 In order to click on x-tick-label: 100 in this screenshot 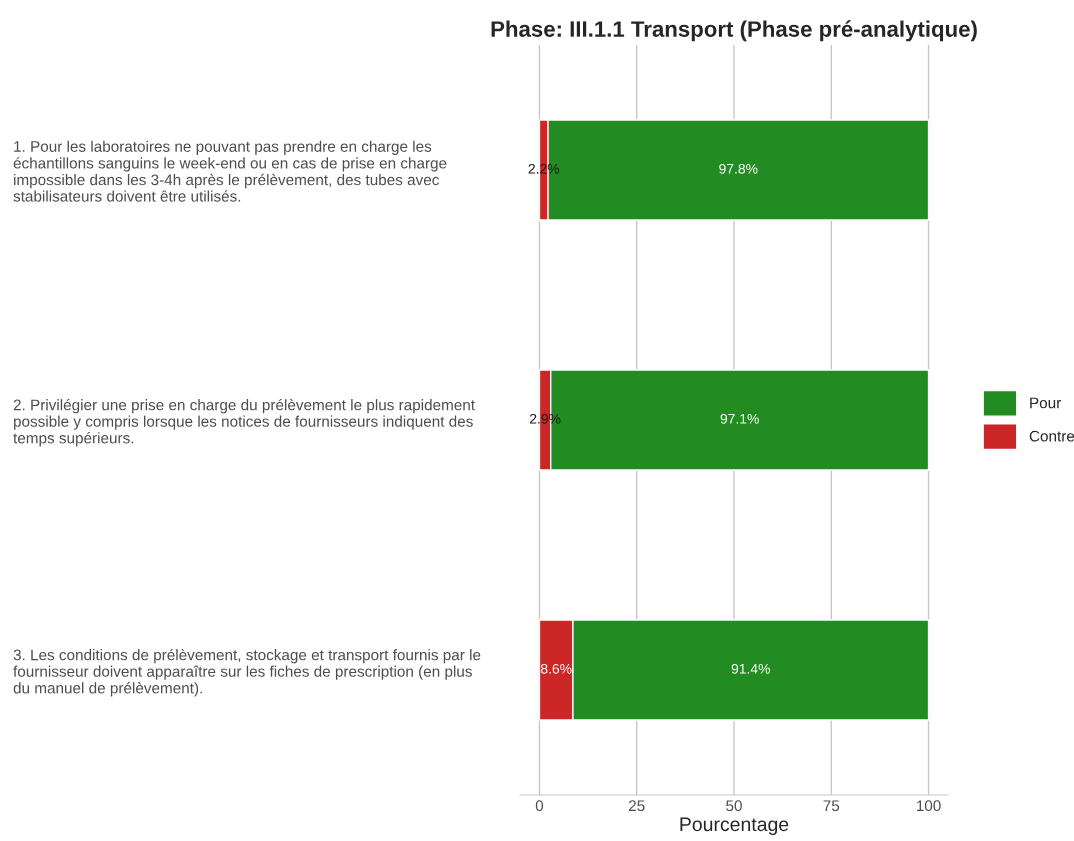, I will do `click(928, 806)`.